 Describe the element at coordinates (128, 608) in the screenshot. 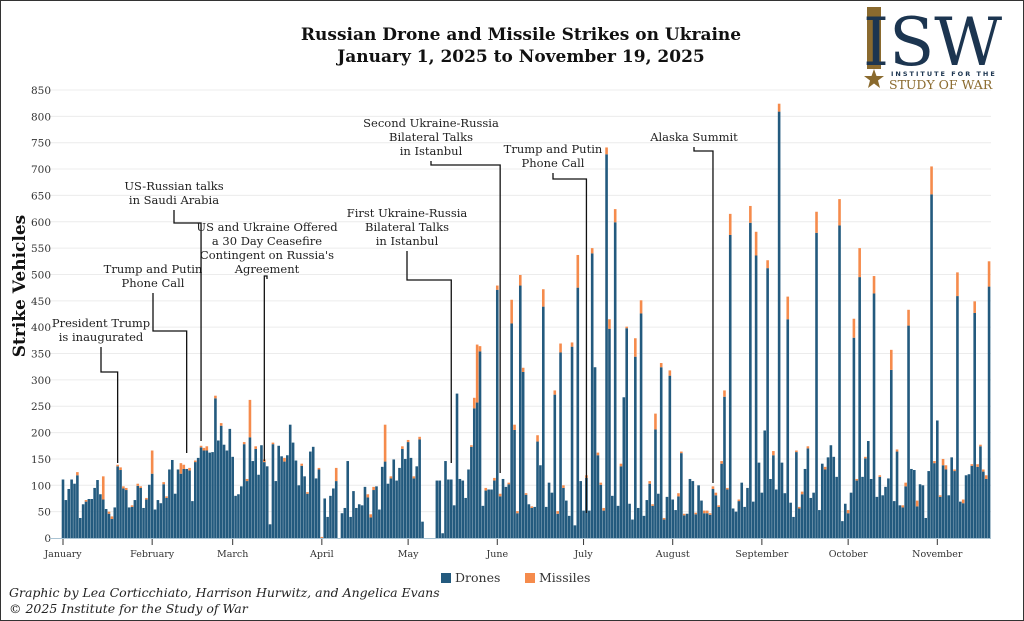

I see `credits-copyright: © 2025 Institute for the Study of War` at that location.